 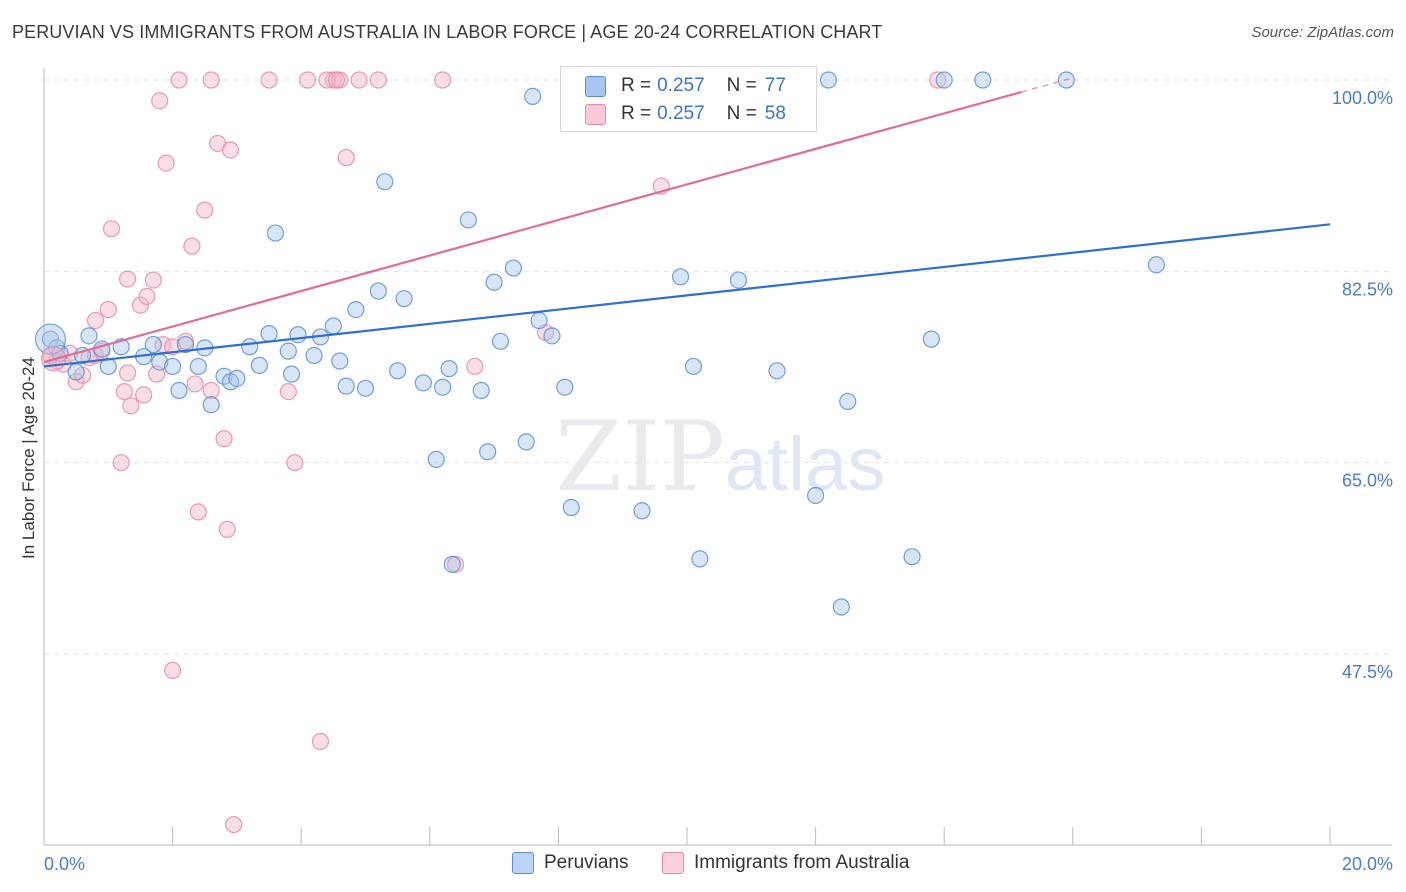 I want to click on y-tick-label: 100.0%, so click(x=1362, y=98).